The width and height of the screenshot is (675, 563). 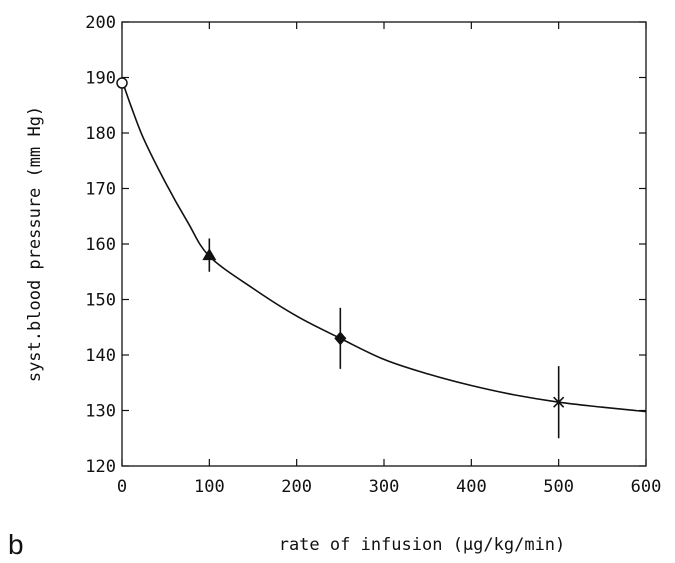 I want to click on y-tick-label: 170, so click(x=100, y=190).